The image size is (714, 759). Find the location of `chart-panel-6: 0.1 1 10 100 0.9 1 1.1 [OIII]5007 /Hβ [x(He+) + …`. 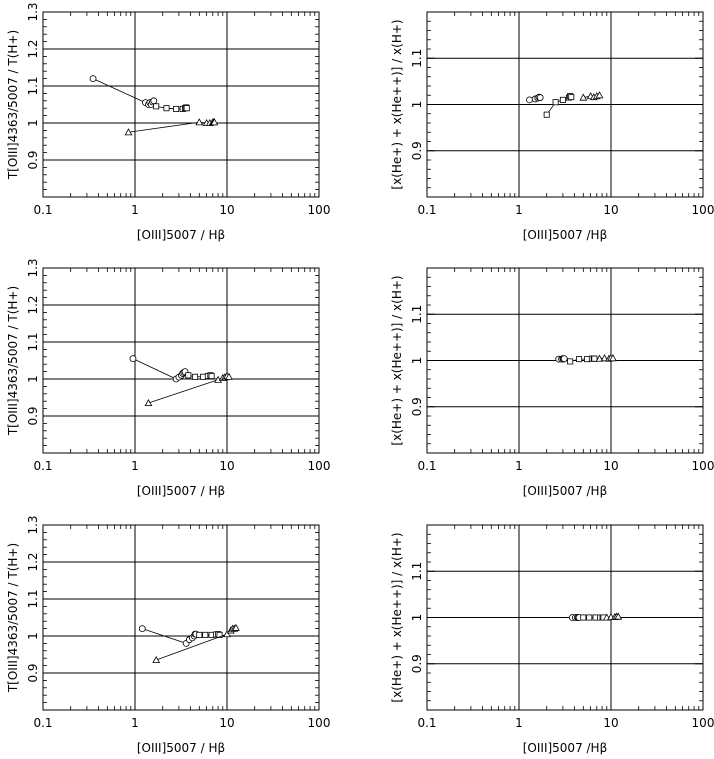

chart-panel-6: 0.1 1 10 100 0.9 1 1.1 [OIII]5007 /Hβ [x(He+) + … is located at coordinates (552, 639).